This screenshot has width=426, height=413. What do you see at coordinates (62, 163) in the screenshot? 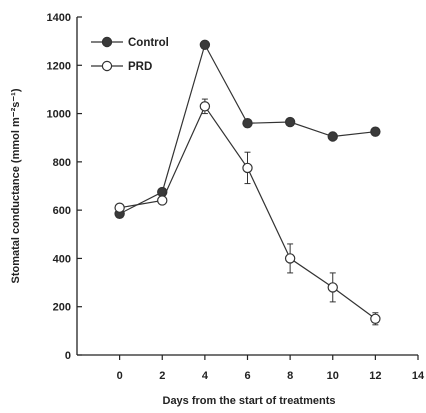
I see `y-tick-label: 800` at bounding box center [62, 163].